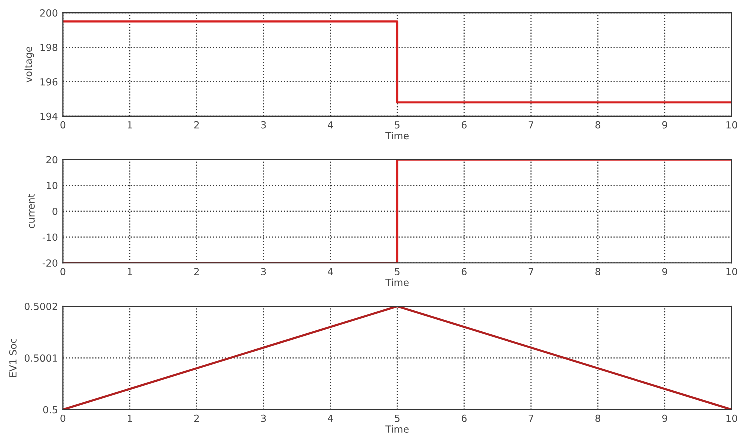 This screenshot has height=436, width=743. I want to click on y-tick-label: -20, so click(50, 263).